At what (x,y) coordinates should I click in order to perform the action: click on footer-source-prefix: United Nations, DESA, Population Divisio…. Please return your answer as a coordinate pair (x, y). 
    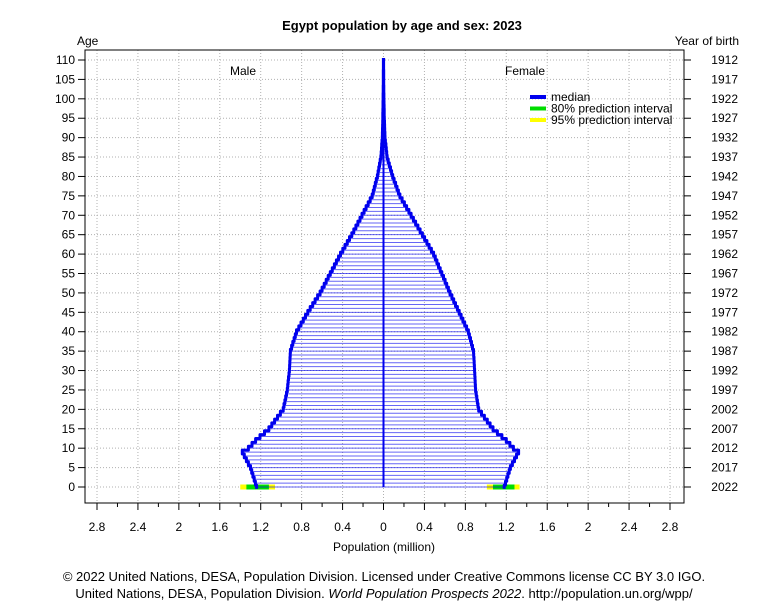
    Looking at the image, I should click on (202, 593).